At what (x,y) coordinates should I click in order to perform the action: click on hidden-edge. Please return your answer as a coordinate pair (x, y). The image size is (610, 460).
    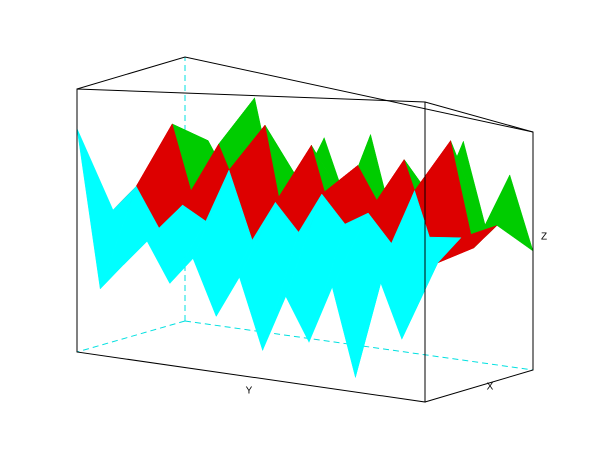
    Looking at the image, I should click on (131, 336).